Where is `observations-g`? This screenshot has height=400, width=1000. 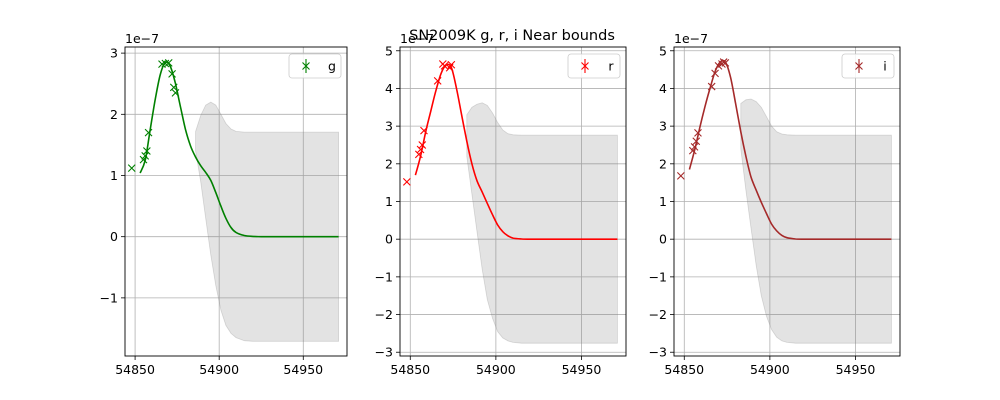
observations-g is located at coordinates (153, 116).